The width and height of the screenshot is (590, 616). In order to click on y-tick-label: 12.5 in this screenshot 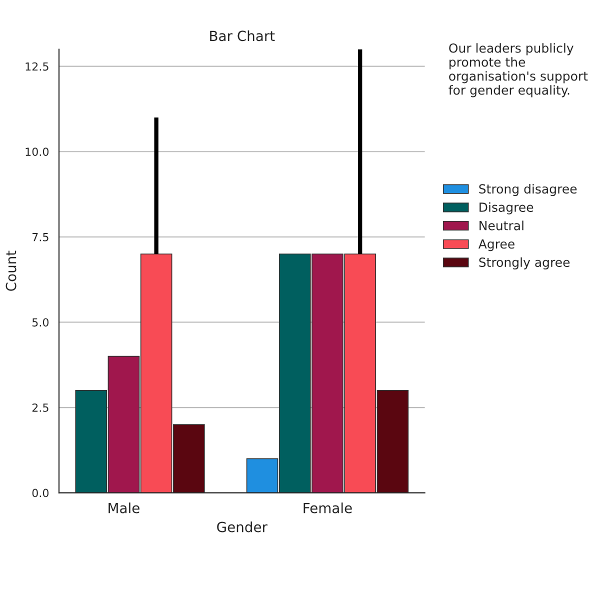, I will do `click(37, 66)`.